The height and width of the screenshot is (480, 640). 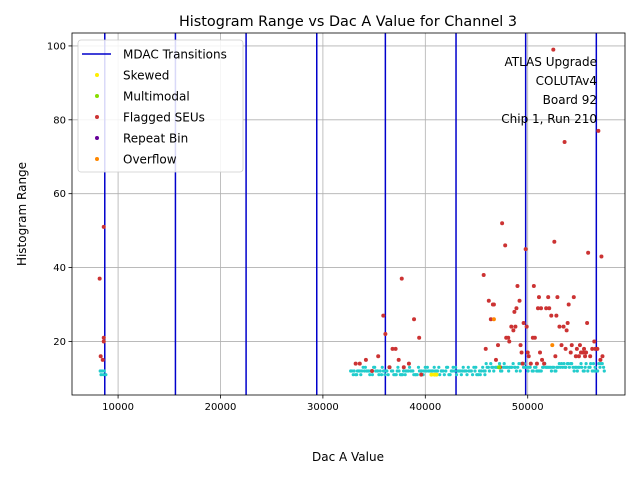 I want to click on normal-points, so click(x=352, y=369).